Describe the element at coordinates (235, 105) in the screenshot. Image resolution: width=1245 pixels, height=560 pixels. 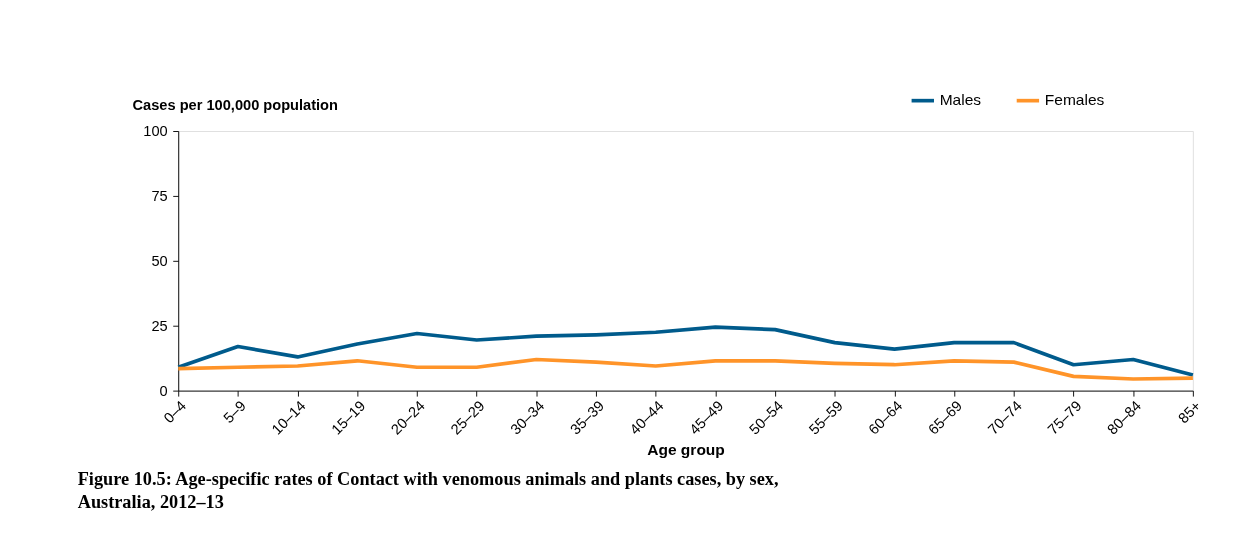
I see `y-axis-title: Cases per 100,000 population` at that location.